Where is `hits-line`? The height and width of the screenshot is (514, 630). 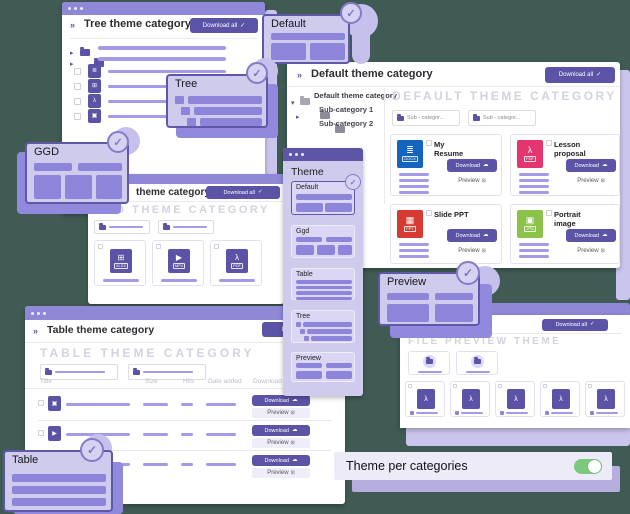 hits-line is located at coordinates (187, 404).